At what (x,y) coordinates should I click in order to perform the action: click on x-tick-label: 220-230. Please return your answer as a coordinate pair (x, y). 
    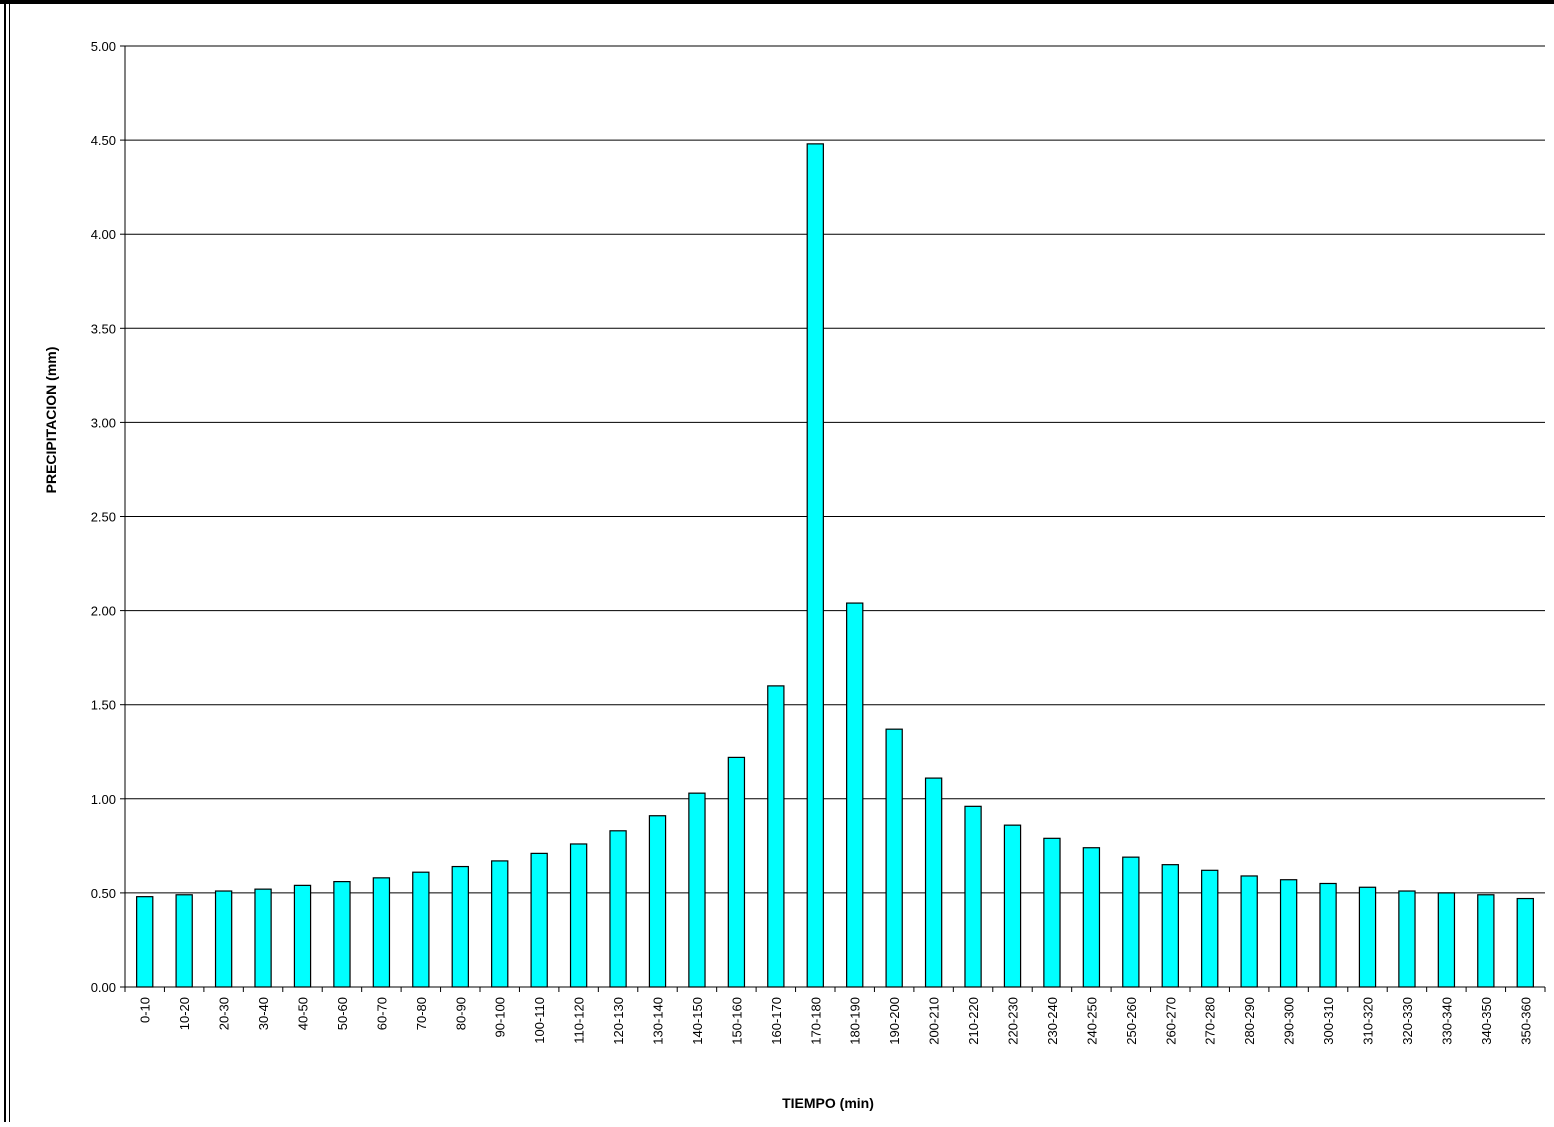
    Looking at the image, I should click on (1013, 1021).